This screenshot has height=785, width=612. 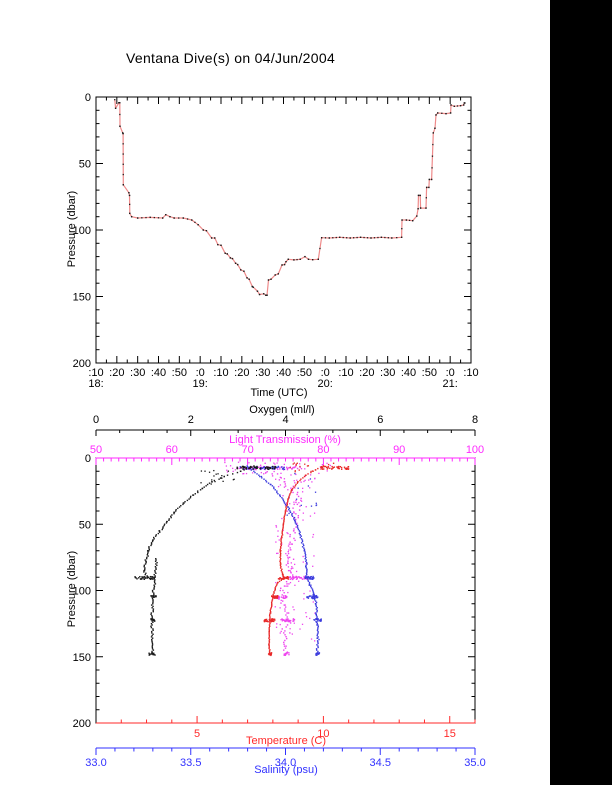 I want to click on salinity-axis-title: Salinity (psu), so click(x=286, y=770).